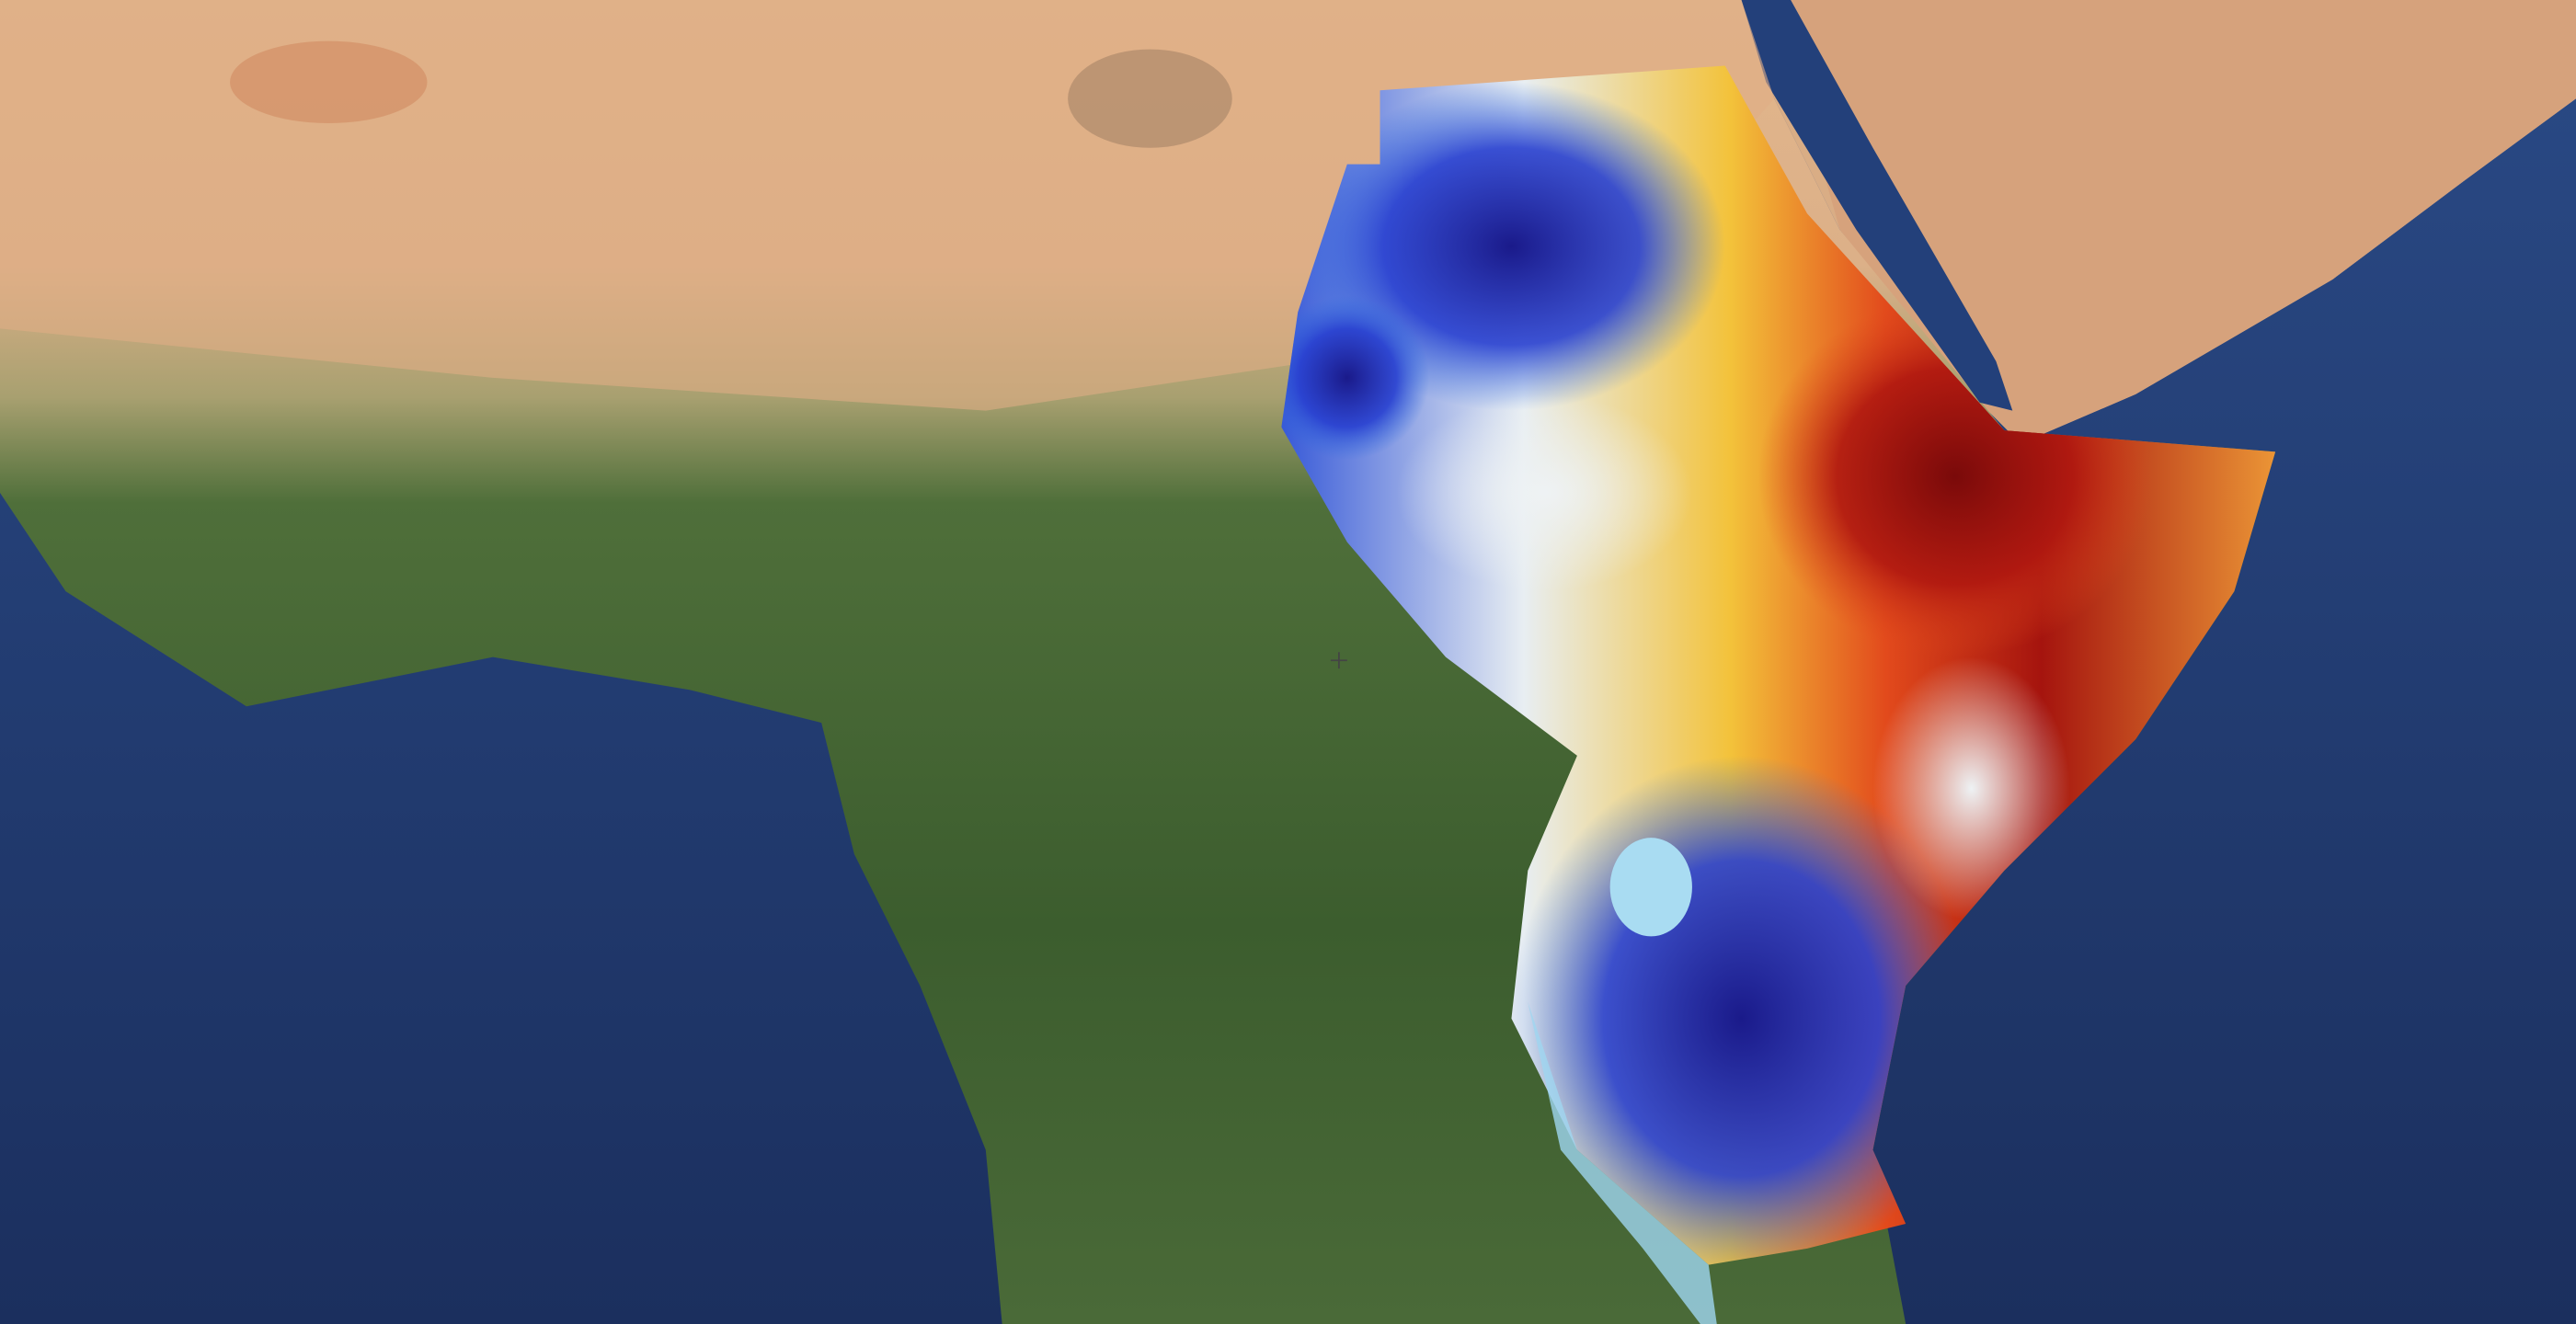 Image resolution: width=2576 pixels, height=1324 pixels. Describe the element at coordinates (1355, 378) in the screenshot. I see `overlay-wet-west` at that location.